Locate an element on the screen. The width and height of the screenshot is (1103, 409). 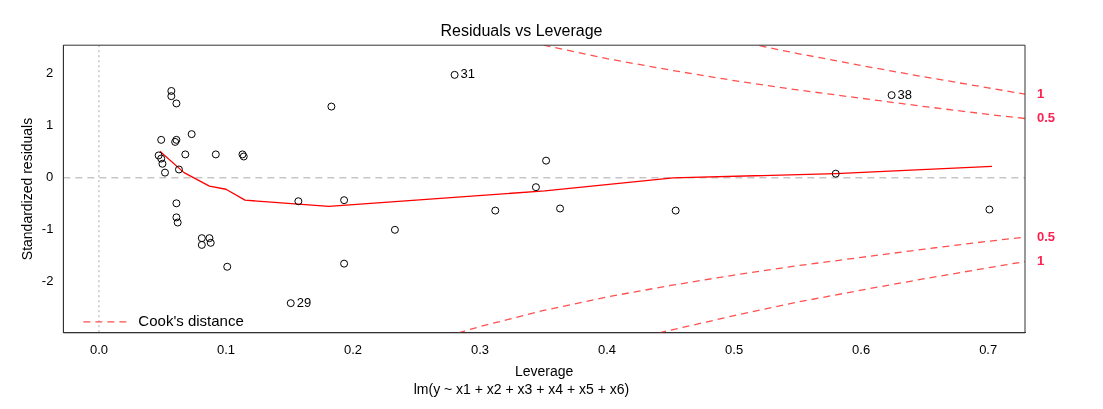
y-tick-label: 0 is located at coordinates (50, 177).